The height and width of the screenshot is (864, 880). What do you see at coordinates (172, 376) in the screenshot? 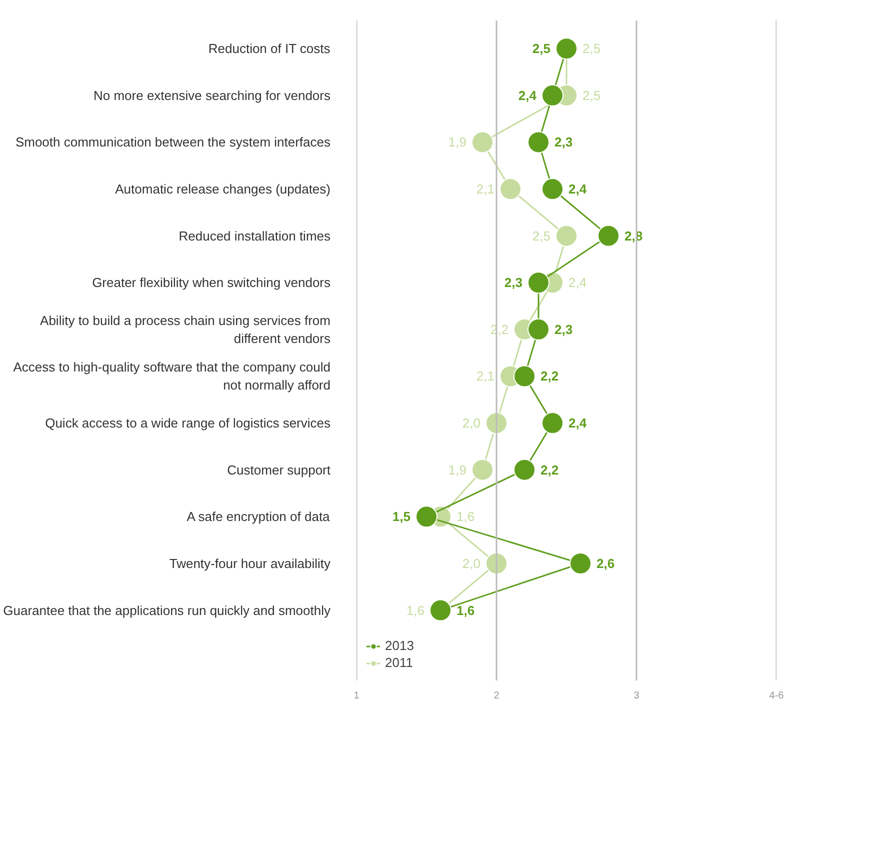
I see `y-tick-label: Access to high-quality software that the company could not normally afford` at bounding box center [172, 376].